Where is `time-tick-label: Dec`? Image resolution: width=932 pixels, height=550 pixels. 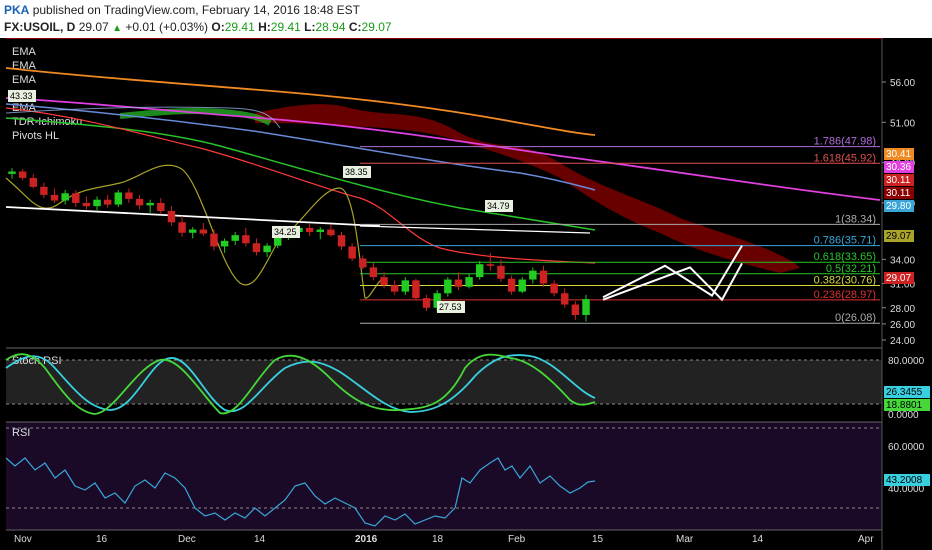
time-tick-label: Dec is located at coordinates (187, 539).